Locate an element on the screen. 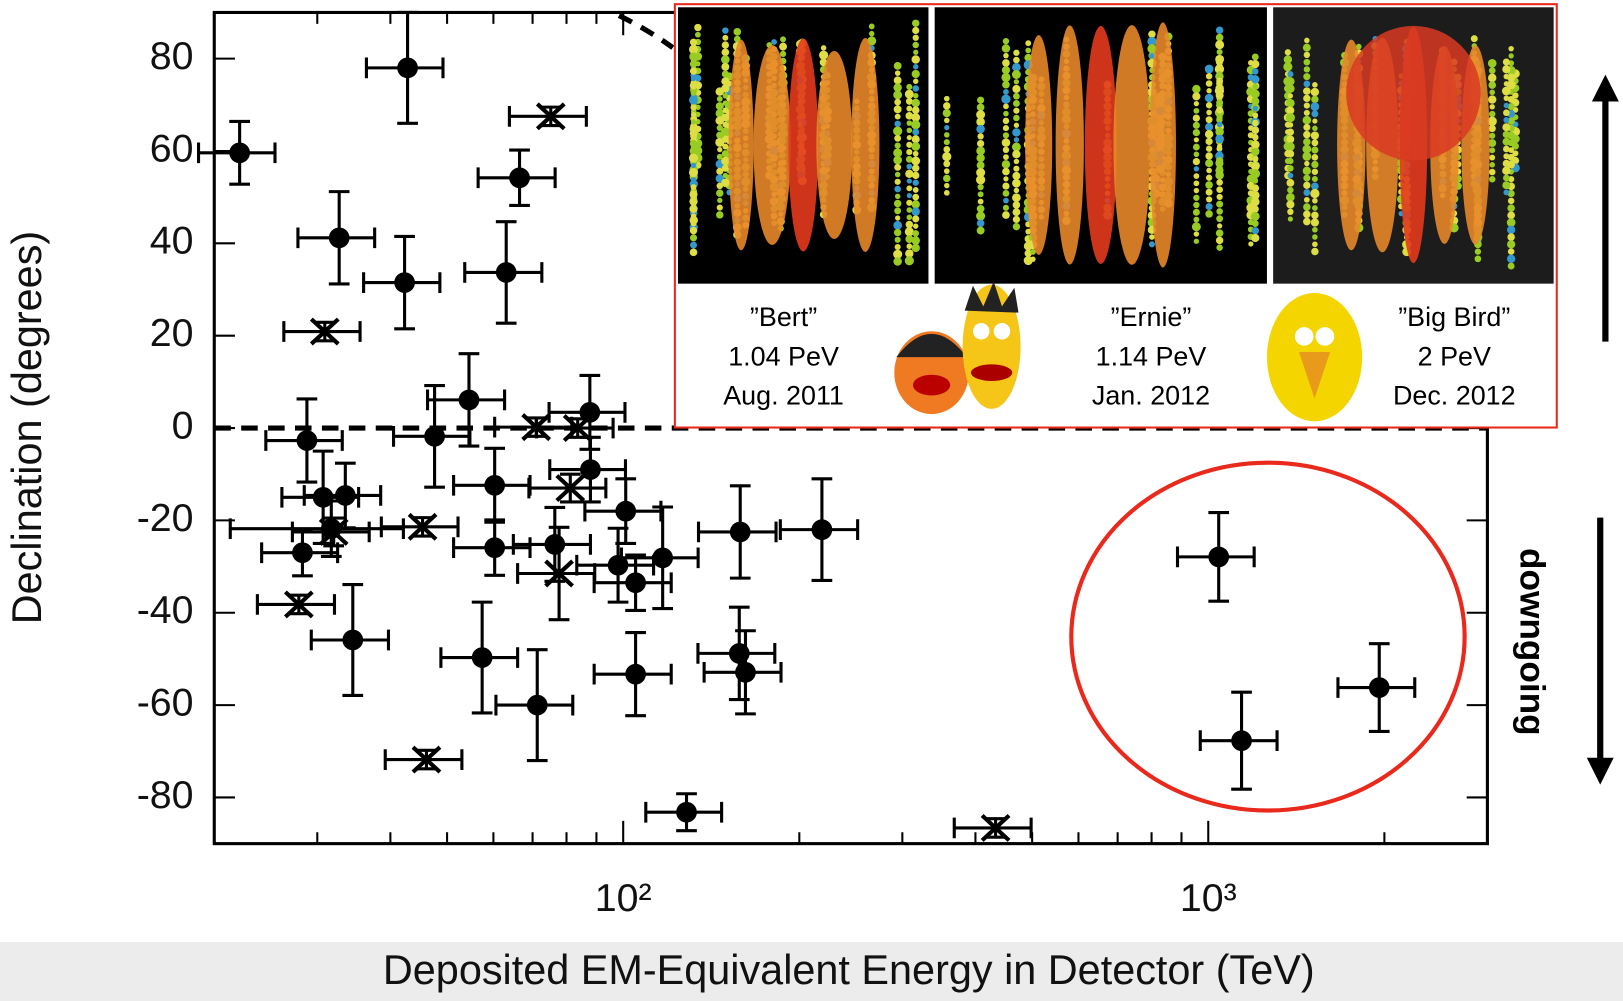 Image resolution: width=1623 pixels, height=1001 pixels. x-error-bar is located at coordinates (316, 529).